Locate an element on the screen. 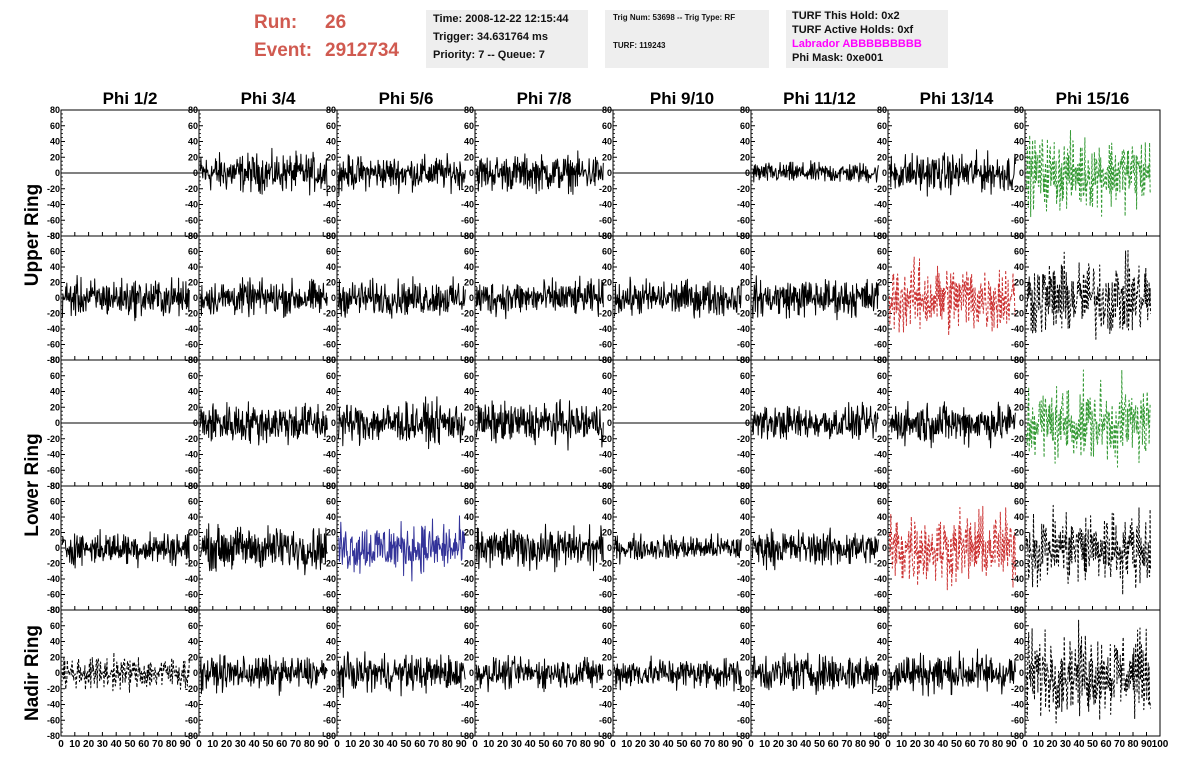  ytick-label-r5-c2--20: -20 is located at coordinates (191, 689).